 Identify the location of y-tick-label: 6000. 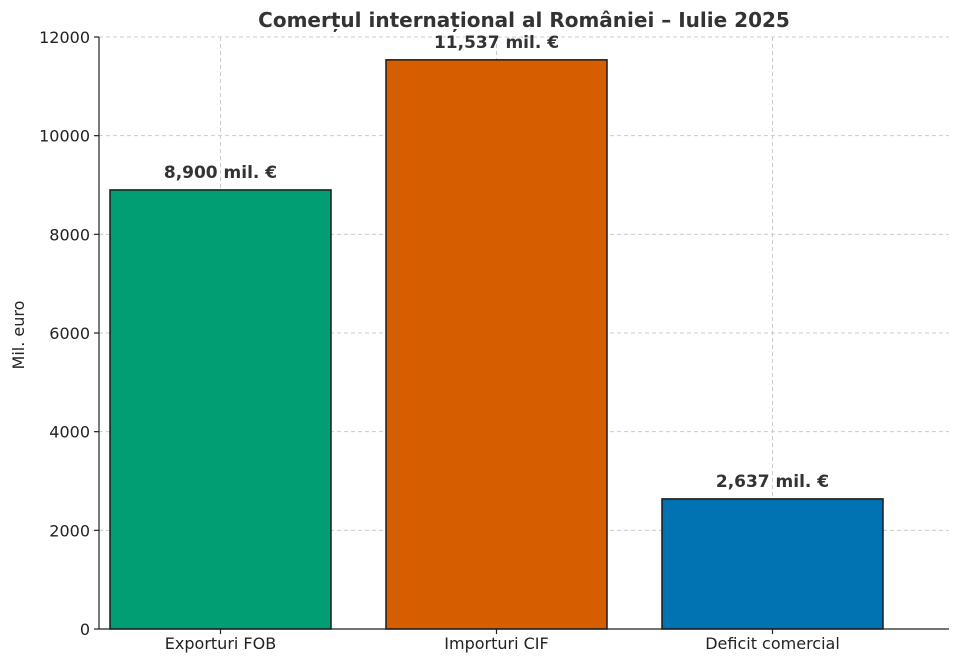
(69, 333).